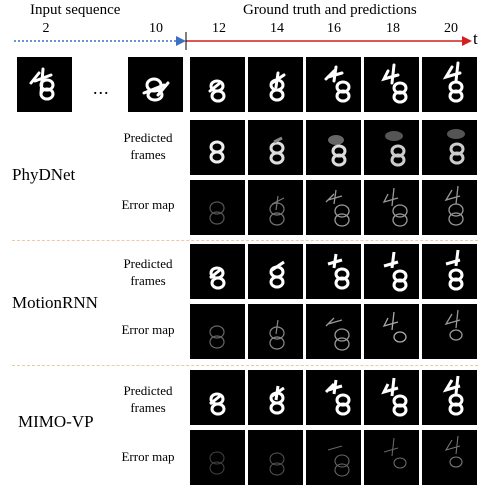 The width and height of the screenshot is (490, 493). I want to click on pred-axis-arrow, so click(467, 41).